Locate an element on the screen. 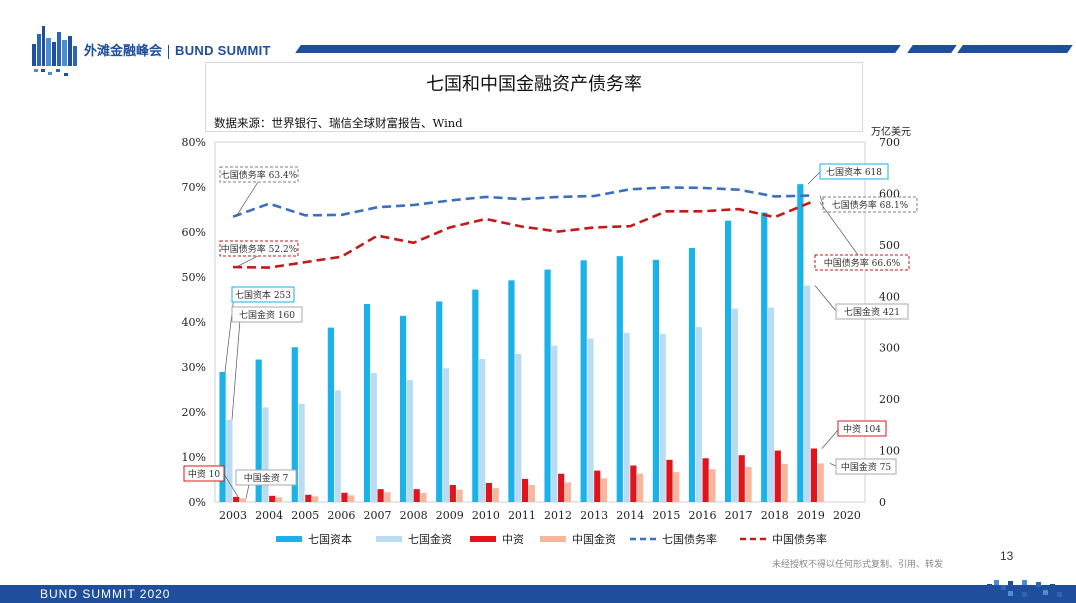  annotation-label: 中资 104 is located at coordinates (862, 429).